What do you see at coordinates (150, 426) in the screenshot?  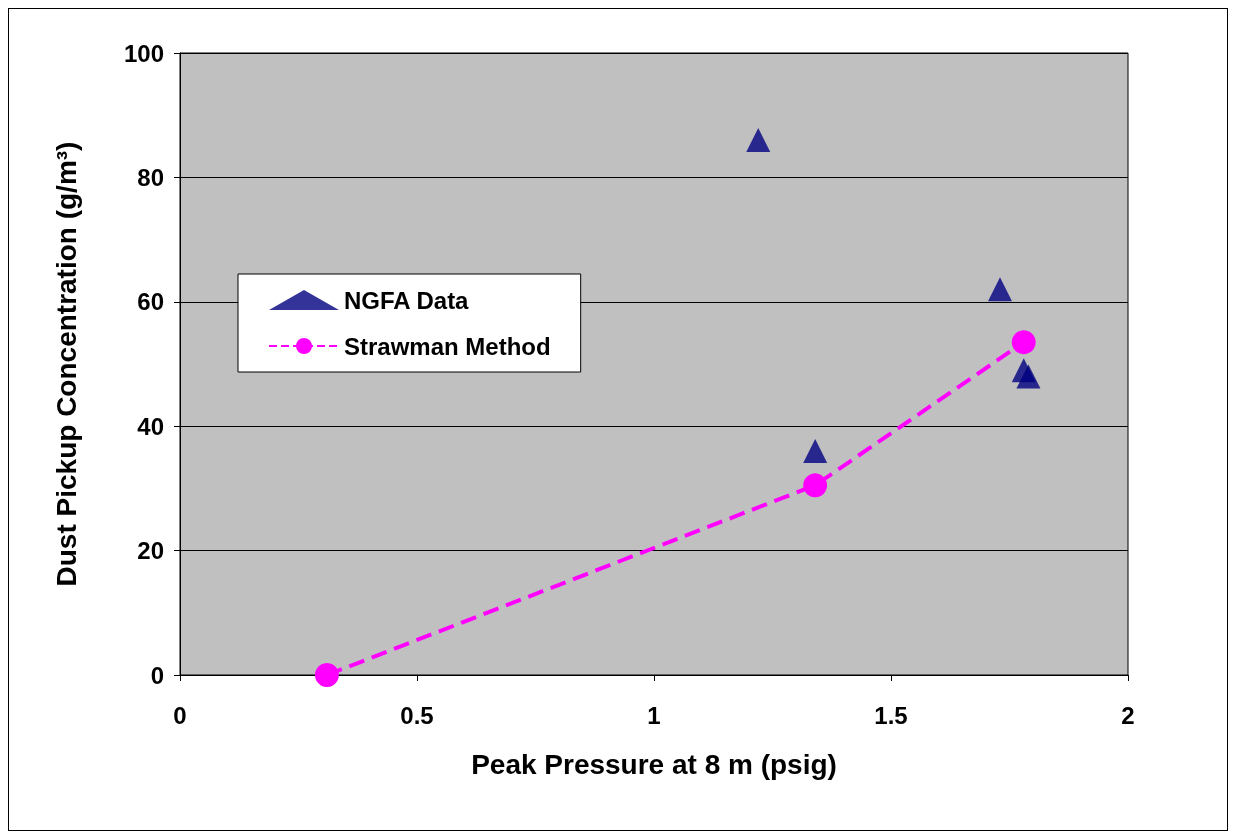 I see `y-tick-label: 40` at bounding box center [150, 426].